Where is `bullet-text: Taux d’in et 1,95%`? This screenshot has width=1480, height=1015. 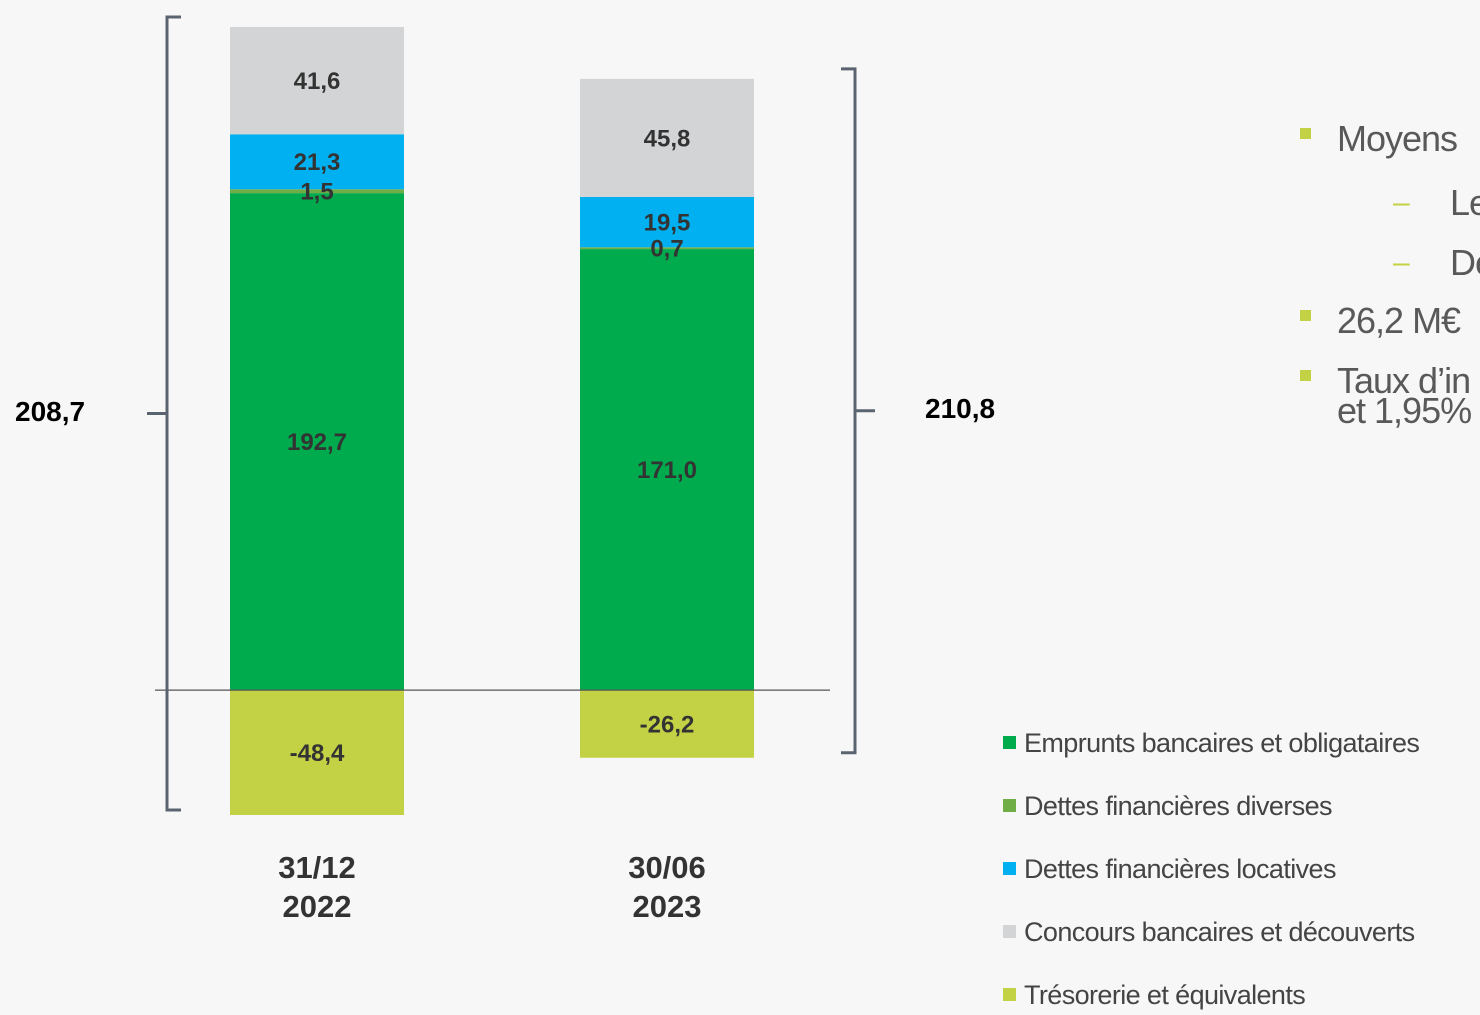 bullet-text: Taux d’in et 1,95% is located at coordinates (1404, 395).